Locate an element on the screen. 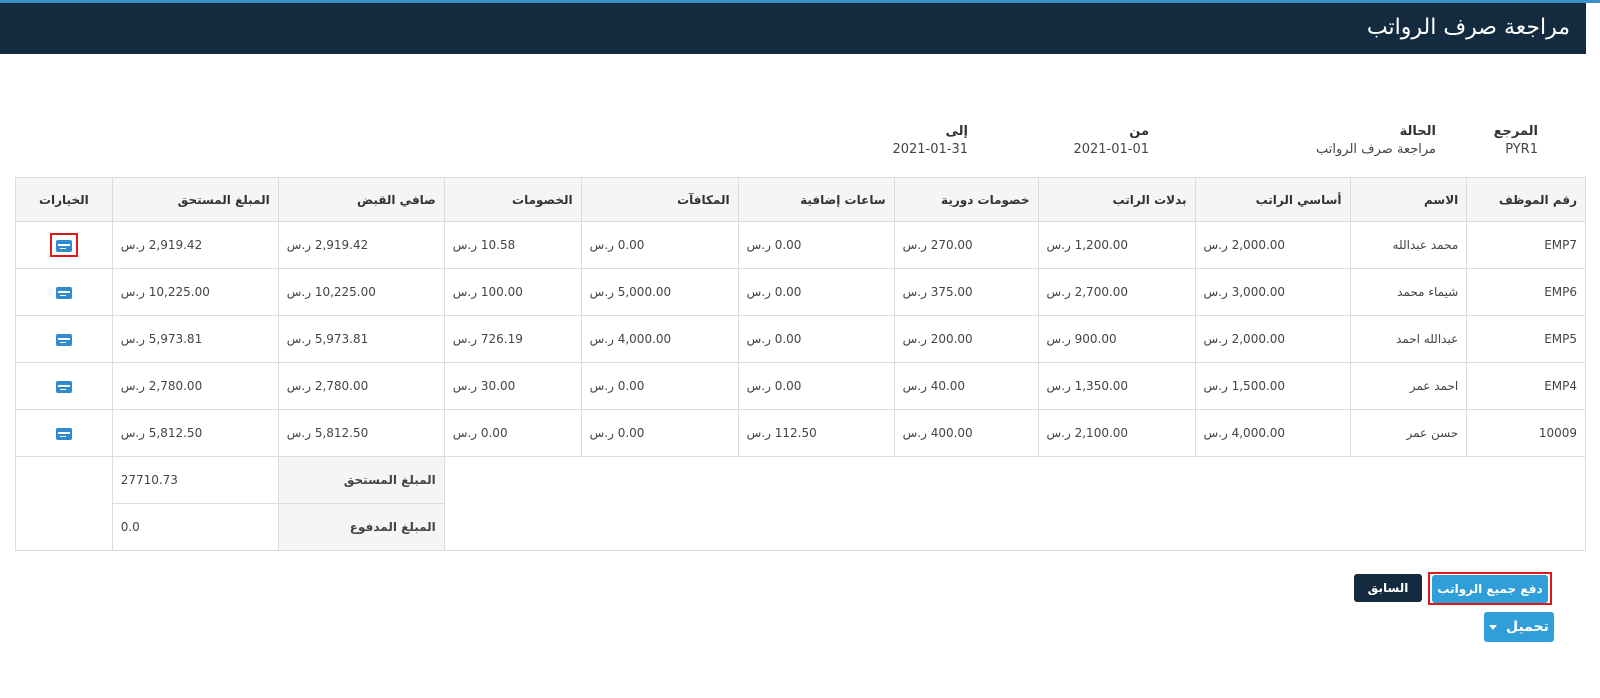 The height and width of the screenshot is (698, 1600). cell-deductions: 30.00 ر.س is located at coordinates (512, 386).